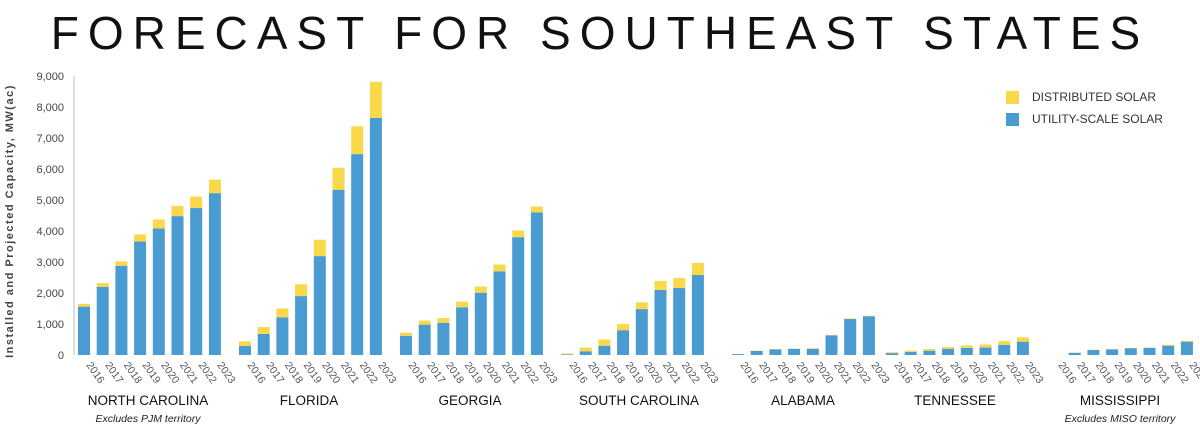 The image size is (1200, 435). I want to click on state-label: MISSISSIPPI, so click(1120, 400).